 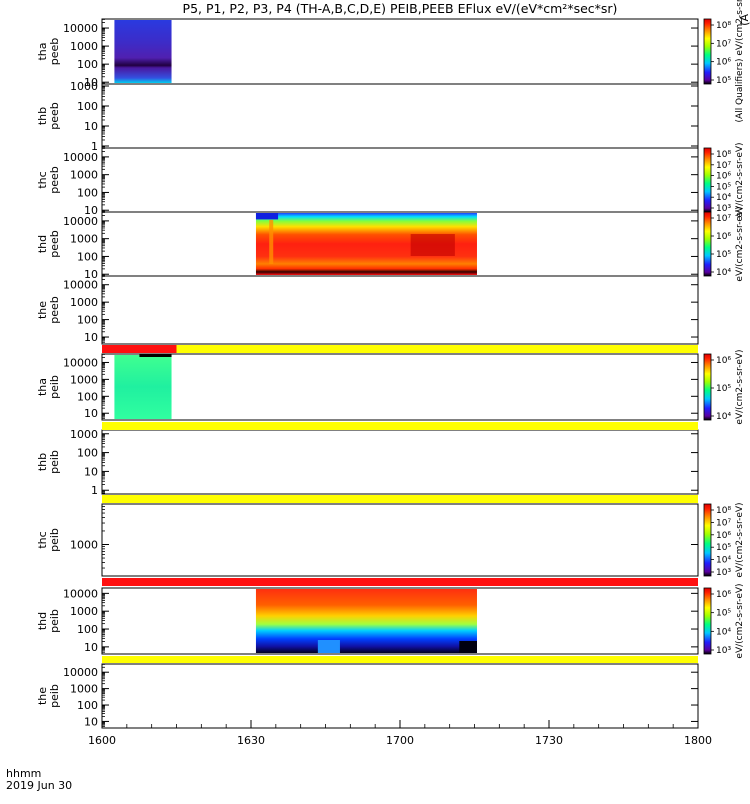 I want to click on time-axis: 1600 1630 1700 1730 1800, so click(x=400, y=733).